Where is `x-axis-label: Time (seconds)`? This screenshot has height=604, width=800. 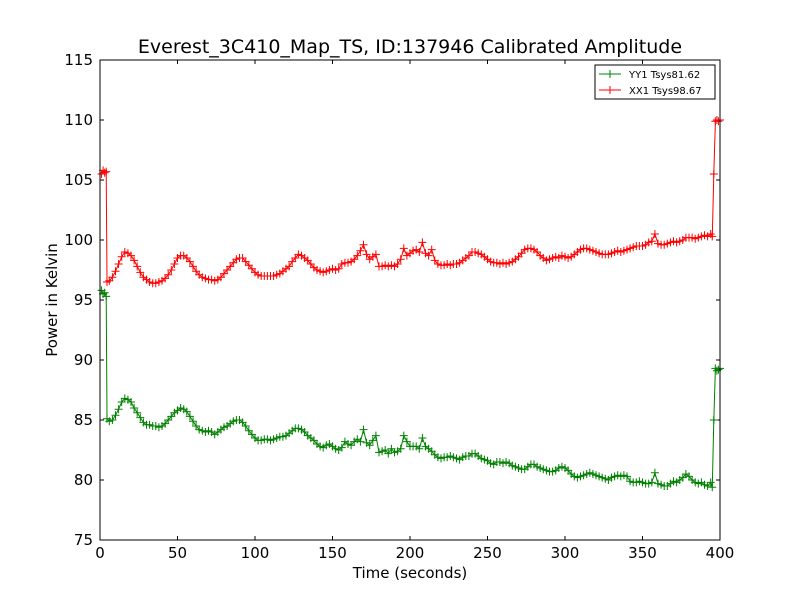 x-axis-label: Time (seconds) is located at coordinates (410, 573).